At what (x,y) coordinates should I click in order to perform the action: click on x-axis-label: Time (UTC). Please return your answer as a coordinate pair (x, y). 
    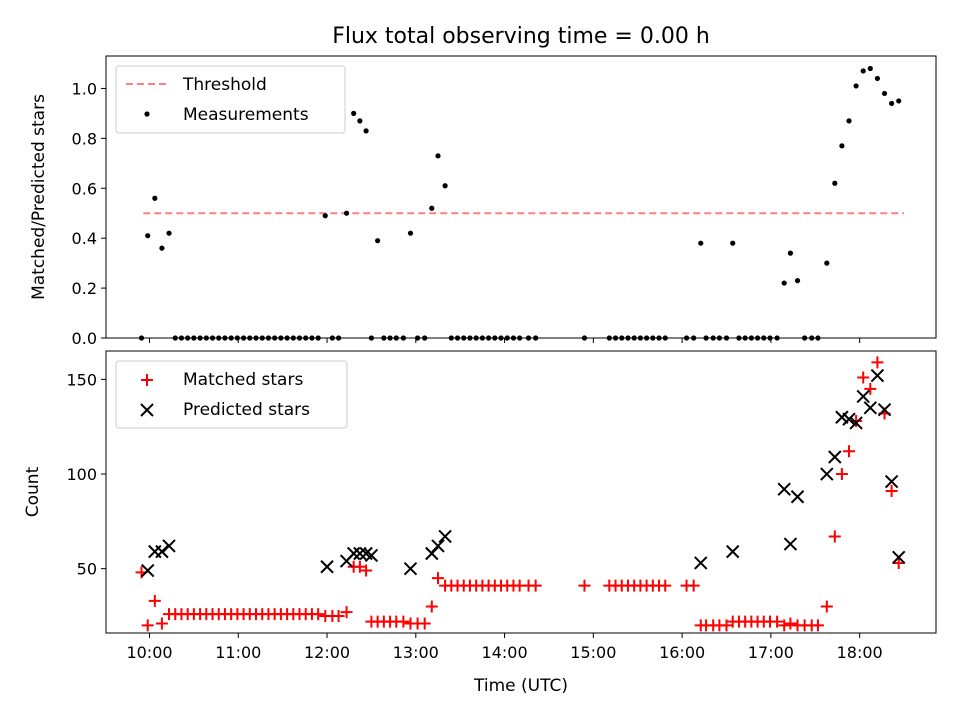
    Looking at the image, I should click on (520, 686).